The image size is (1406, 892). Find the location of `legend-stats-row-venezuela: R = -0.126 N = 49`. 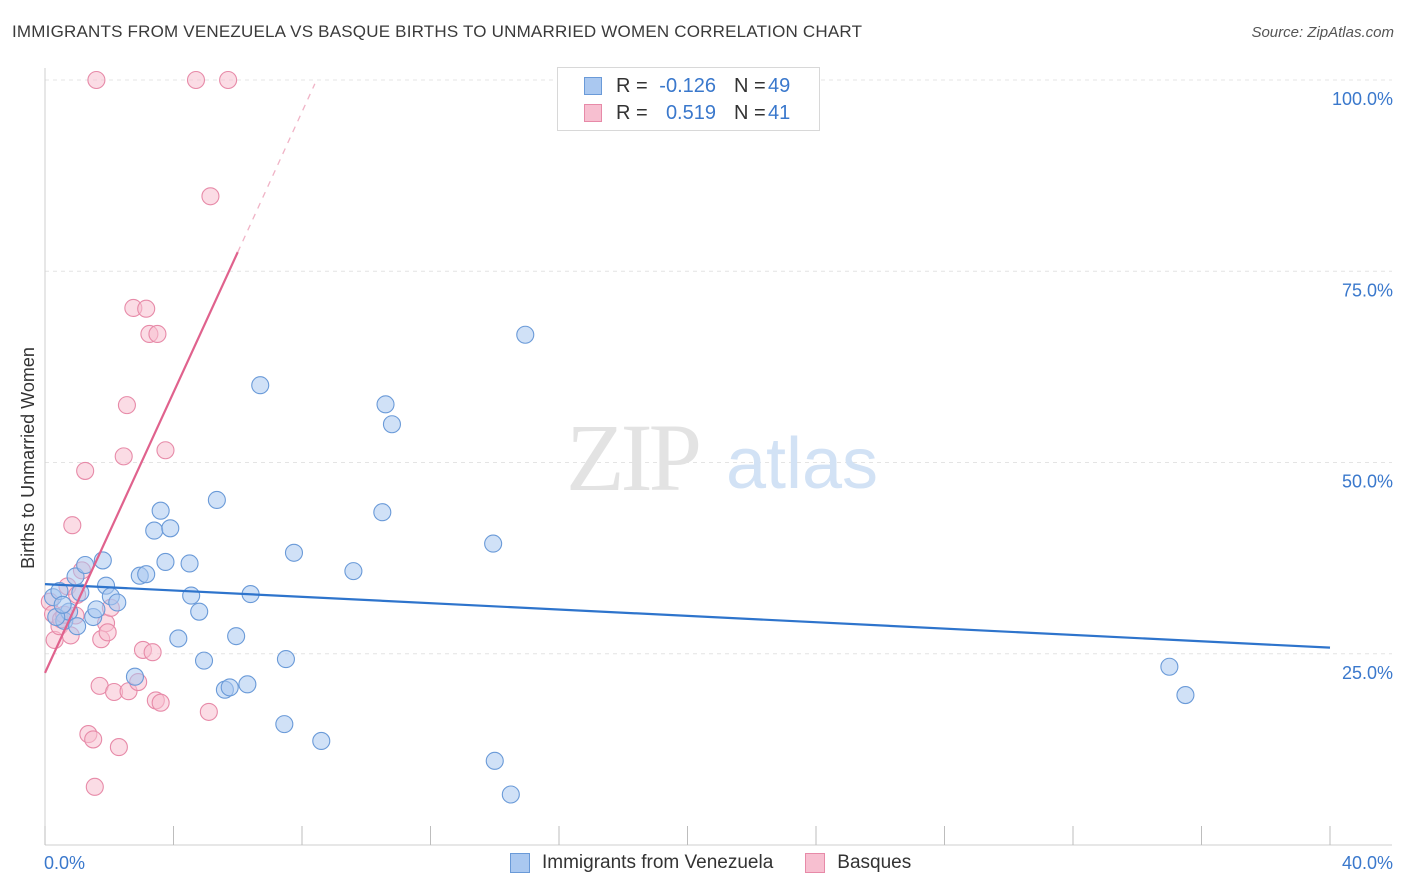

legend-stats-row-venezuela: R = -0.126 N = 49 is located at coordinates (687, 86).